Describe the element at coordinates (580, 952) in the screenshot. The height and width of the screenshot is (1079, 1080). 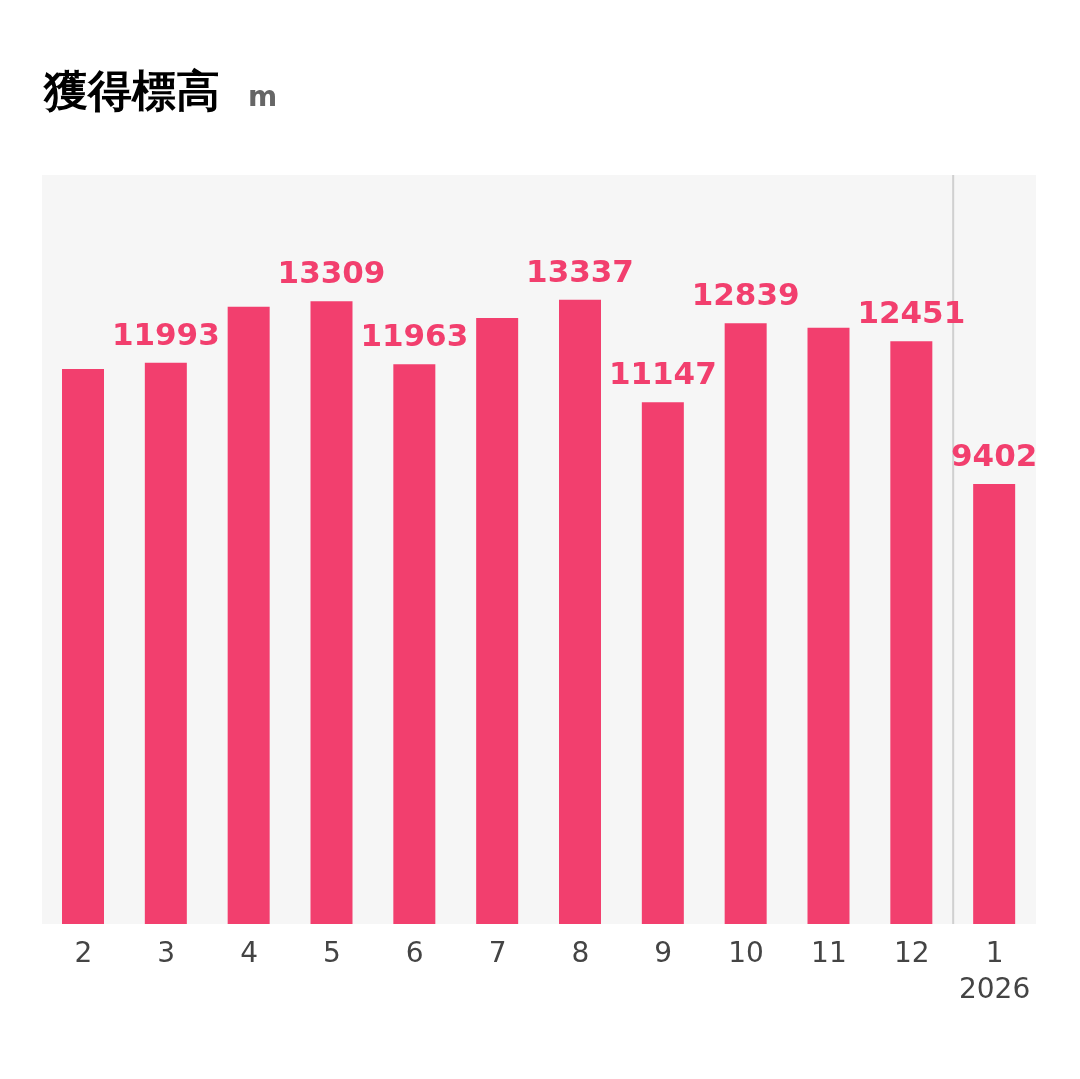
I see `x-tick-label: 8` at that location.